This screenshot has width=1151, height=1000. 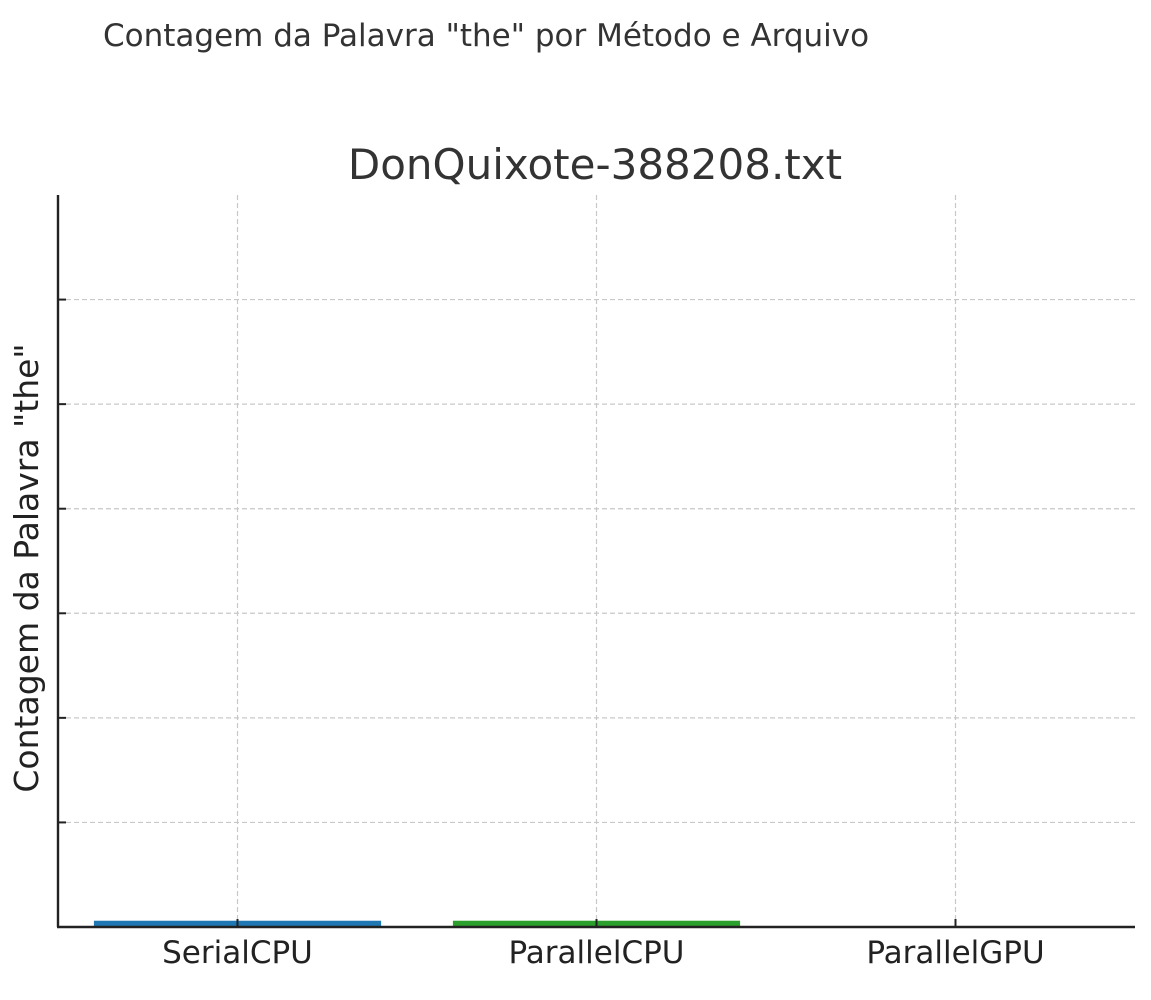 I want to click on y-ticks, so click(x=62, y=561).